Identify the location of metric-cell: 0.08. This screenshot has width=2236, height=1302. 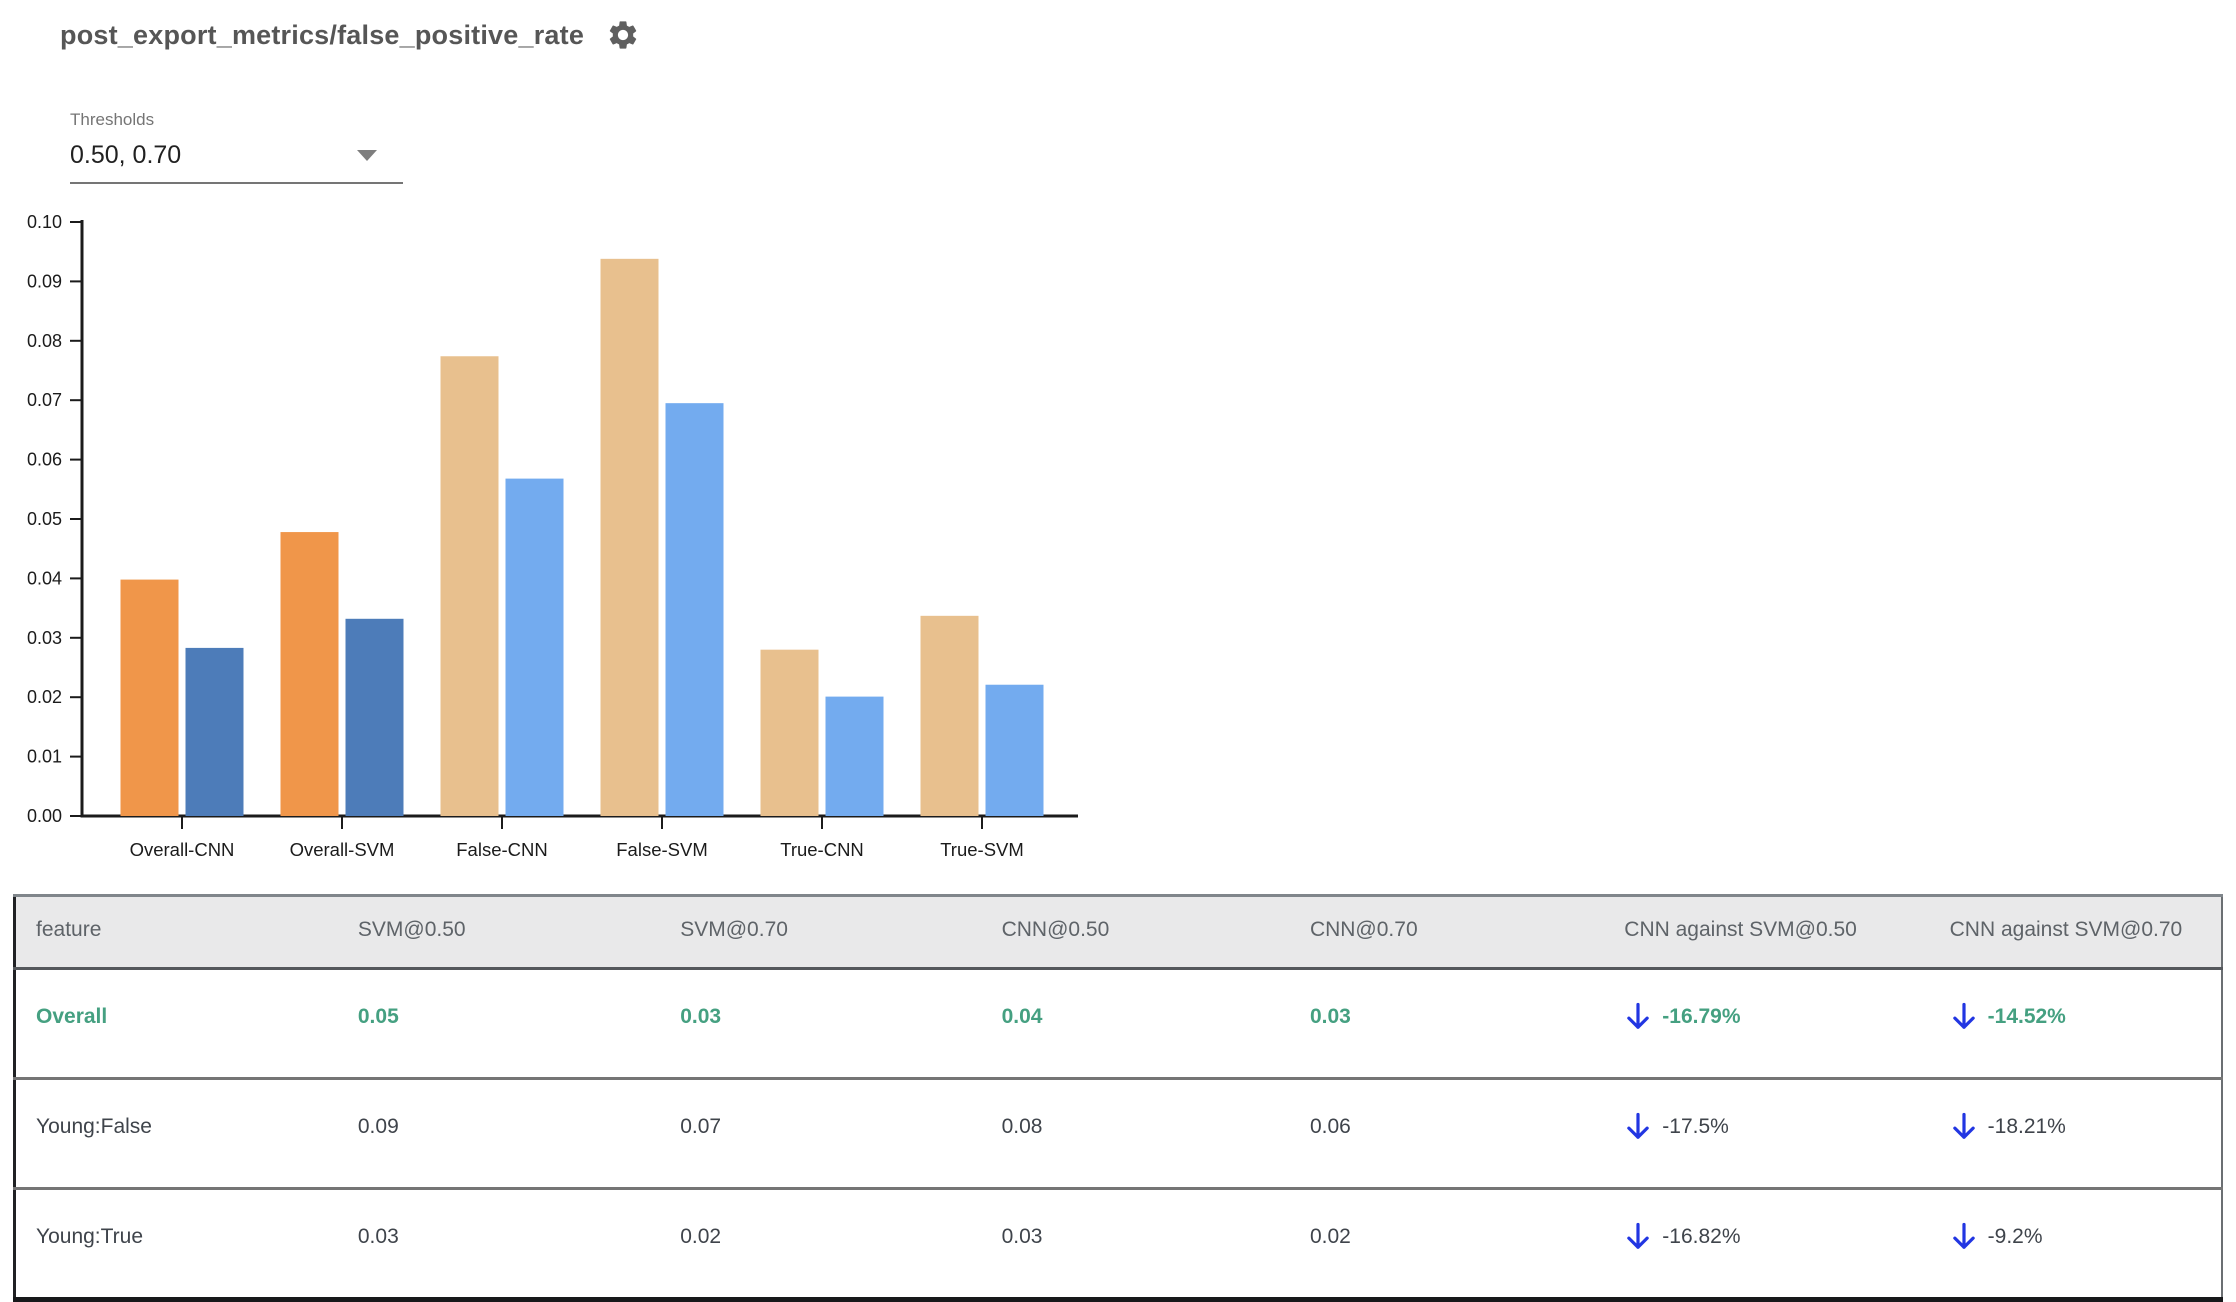
(1147, 1134).